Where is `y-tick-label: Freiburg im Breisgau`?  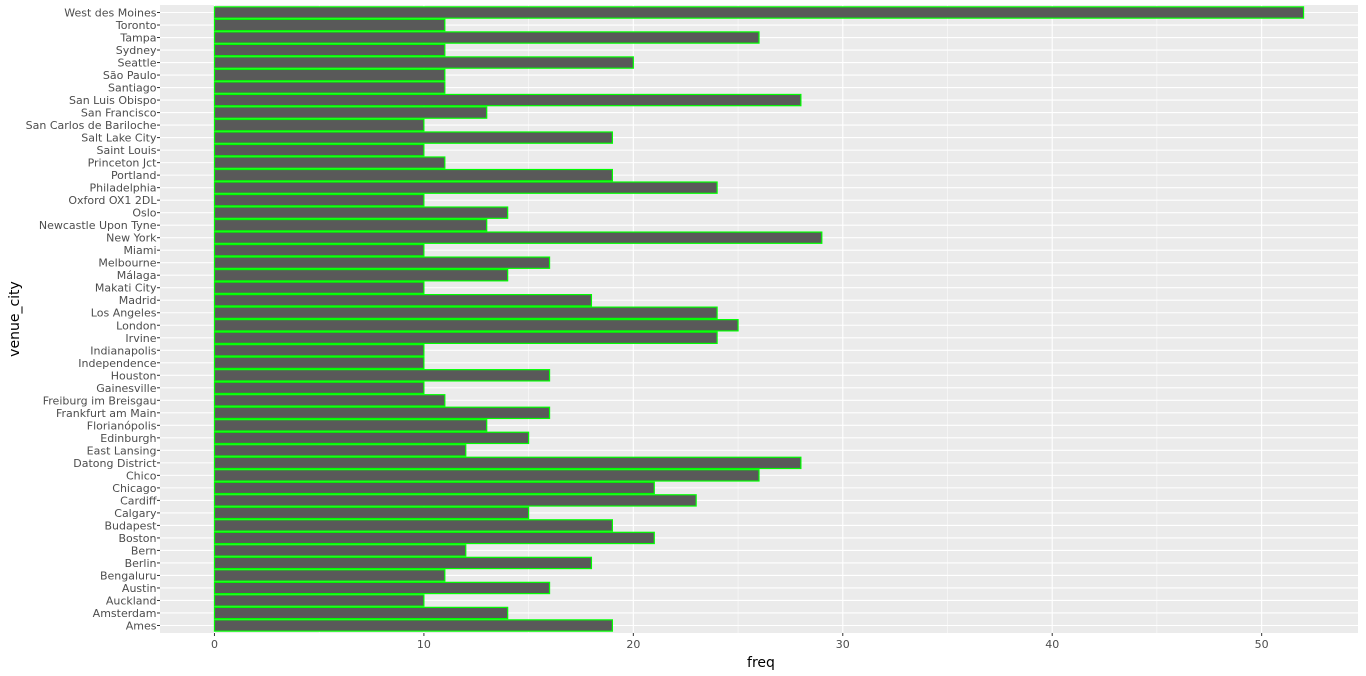
y-tick-label: Freiburg im Breisgau is located at coordinates (100, 400).